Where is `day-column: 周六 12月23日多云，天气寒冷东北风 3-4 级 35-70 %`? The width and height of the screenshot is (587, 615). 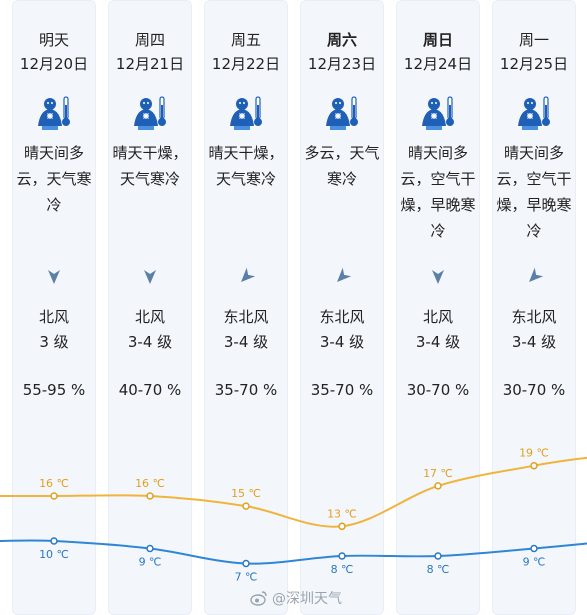 day-column: 周六 12月23日多云，天气寒冷东北风 3-4 级 35-70 % is located at coordinates (342, 307).